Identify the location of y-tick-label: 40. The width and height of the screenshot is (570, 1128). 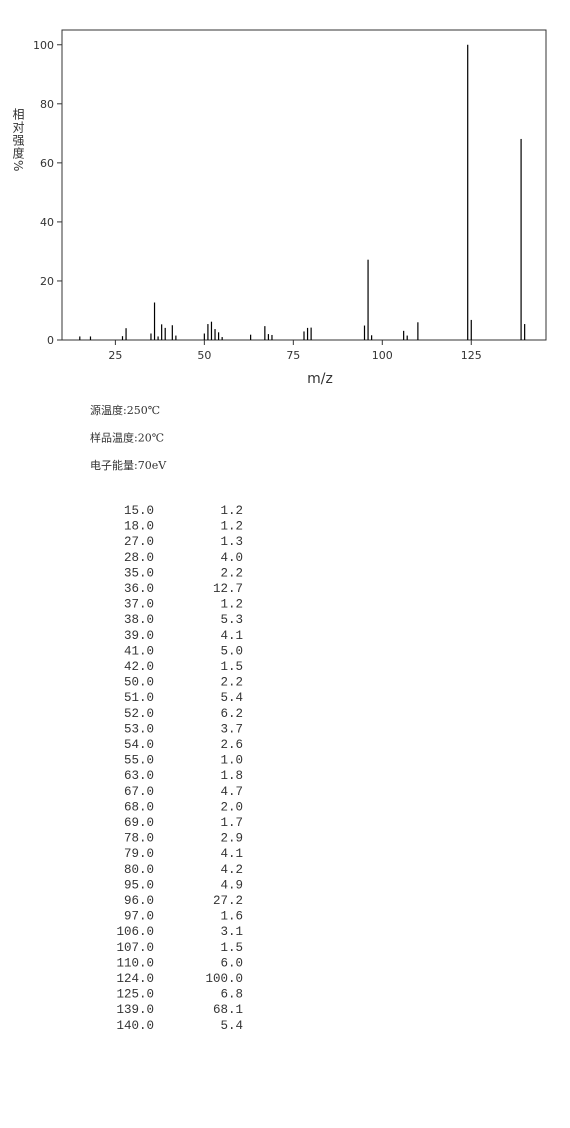
(47, 222).